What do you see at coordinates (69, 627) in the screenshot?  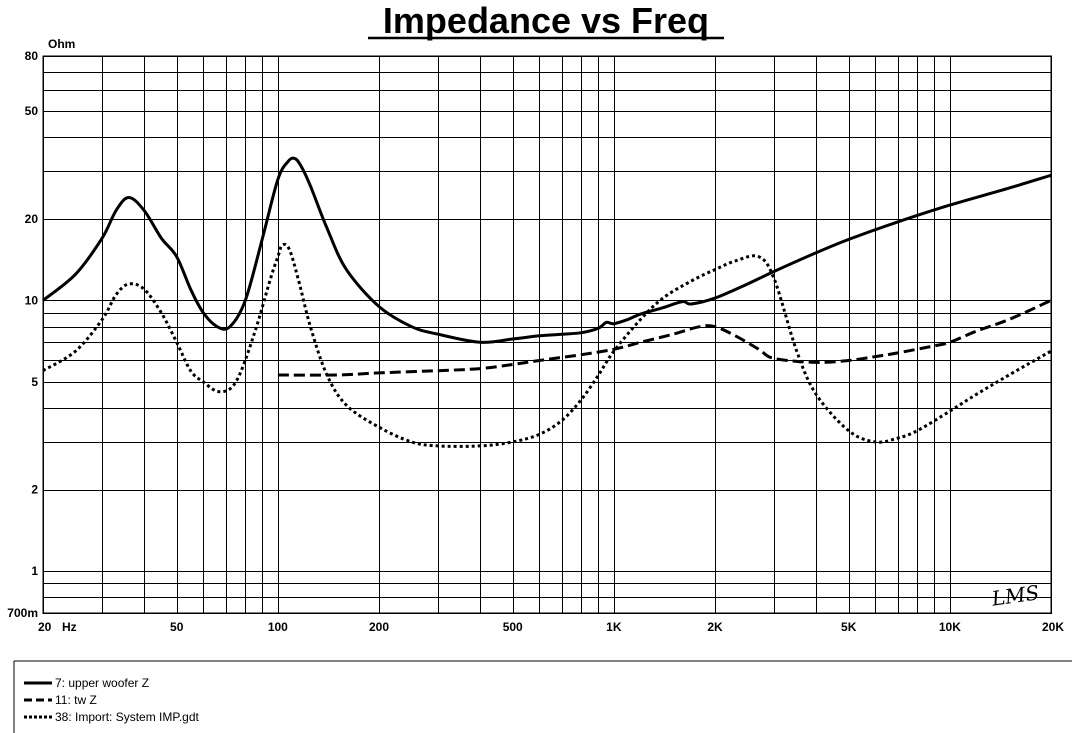 I see `x-axis-unit-label: Hz` at bounding box center [69, 627].